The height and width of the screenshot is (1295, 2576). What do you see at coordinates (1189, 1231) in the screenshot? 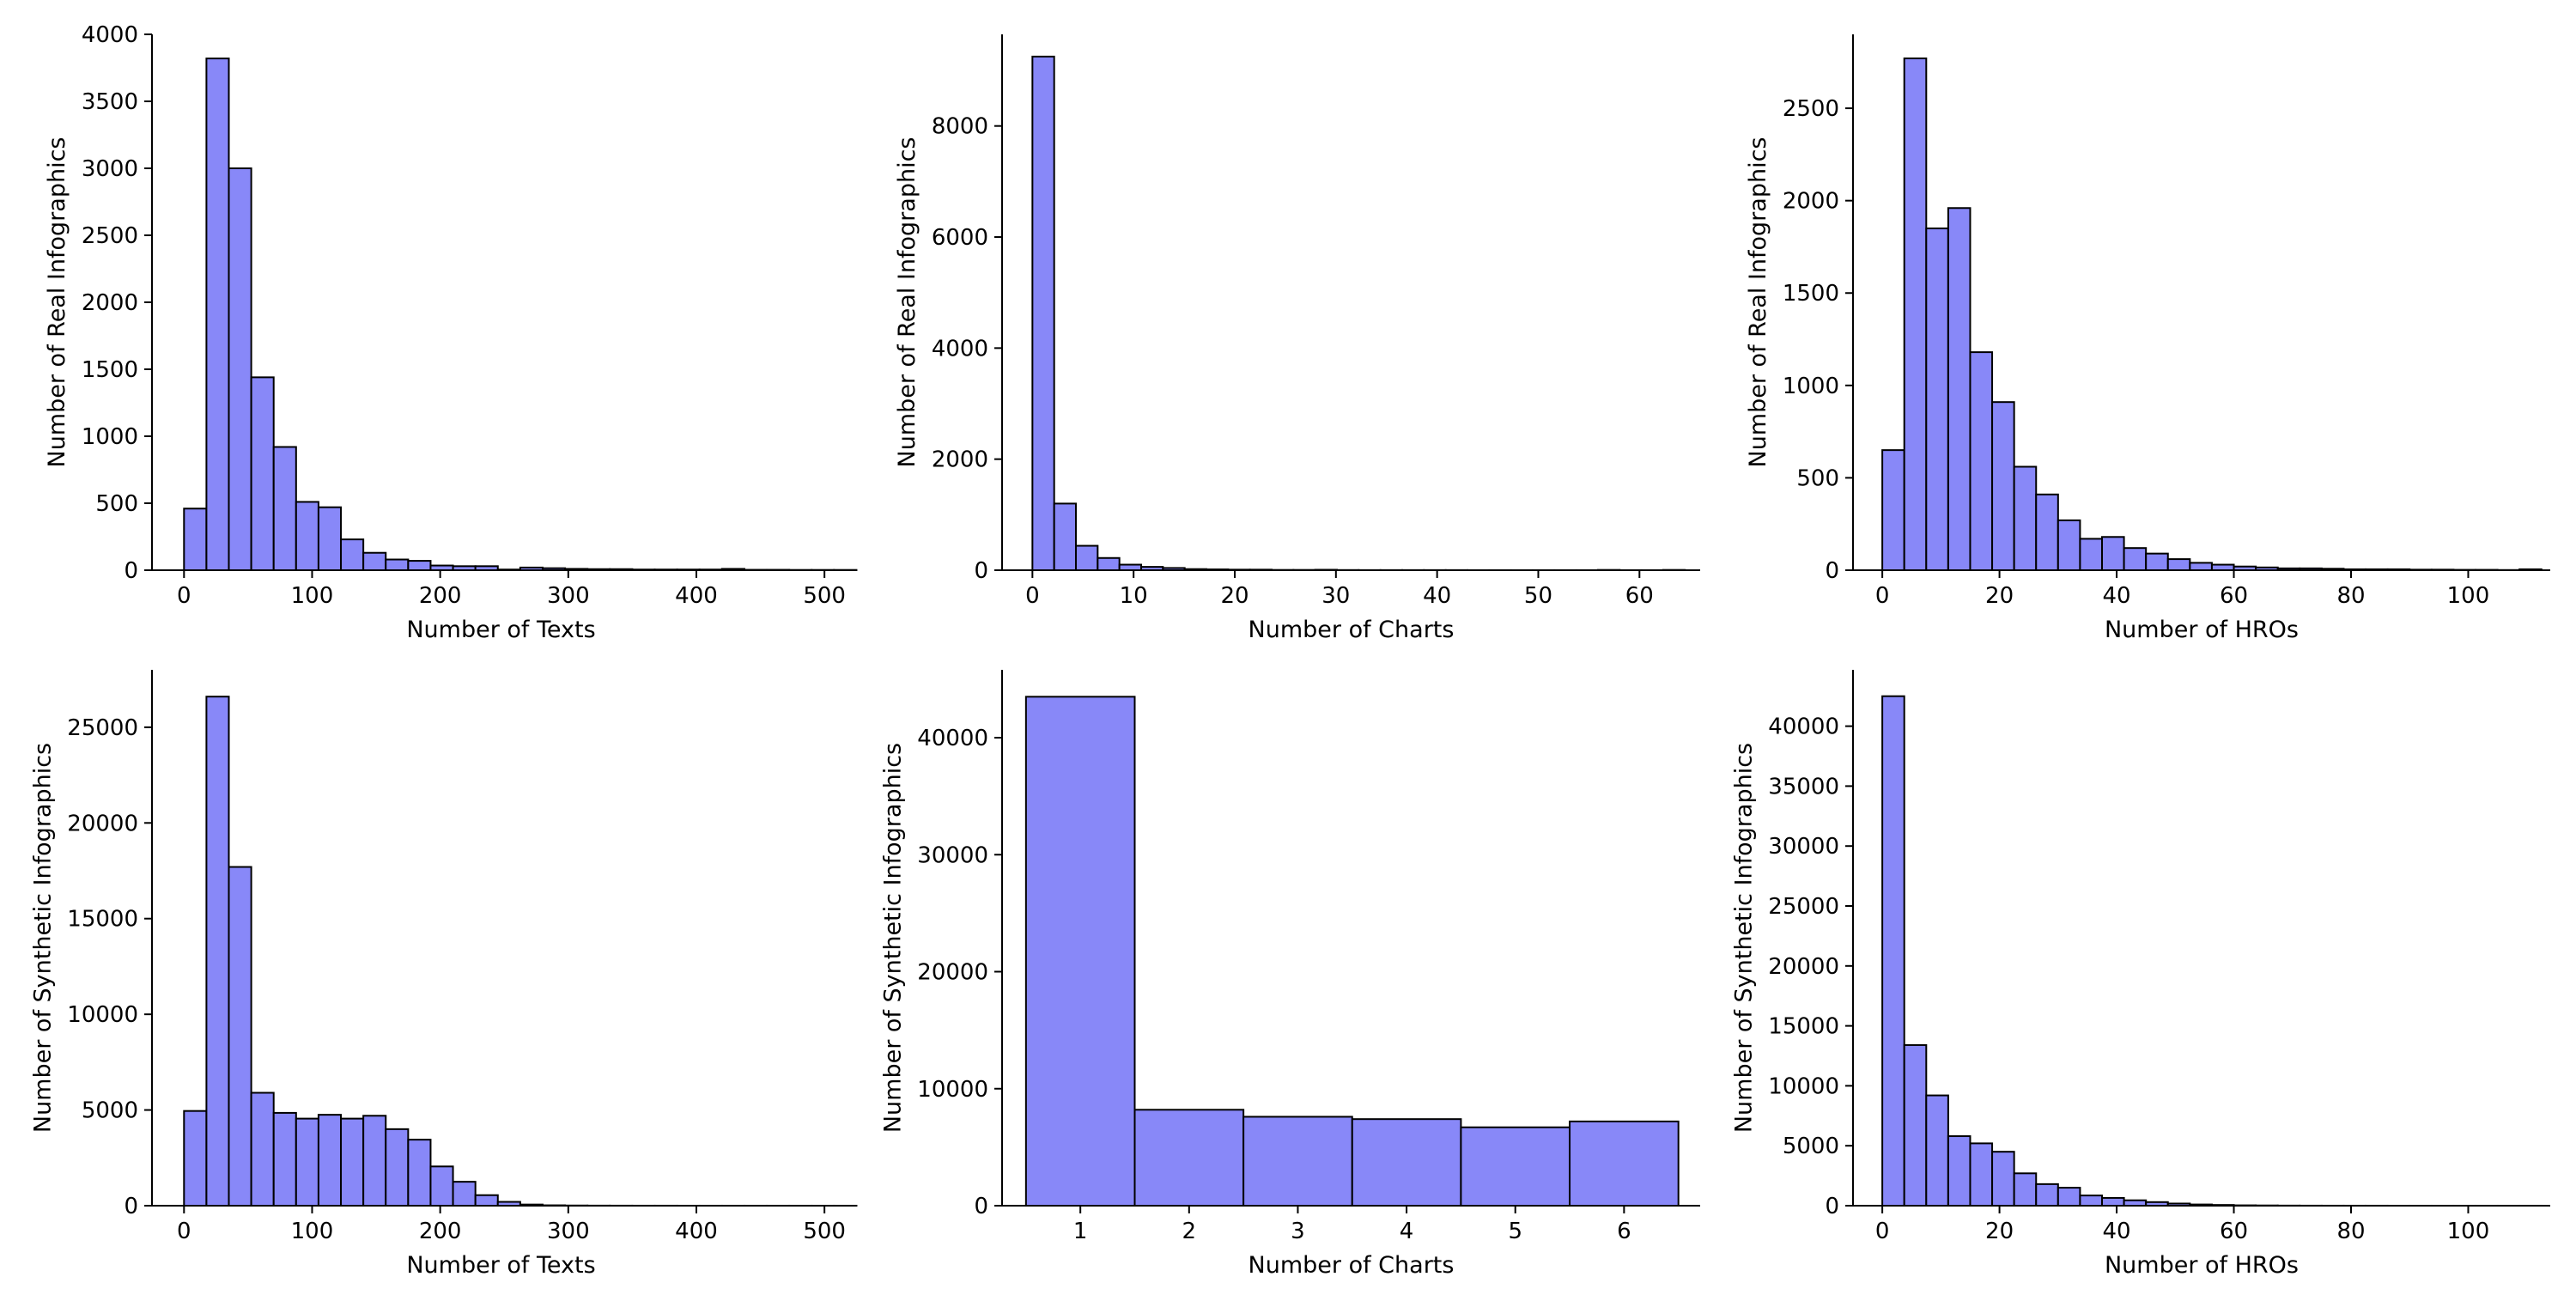
I see `x-tick-label: 2` at bounding box center [1189, 1231].